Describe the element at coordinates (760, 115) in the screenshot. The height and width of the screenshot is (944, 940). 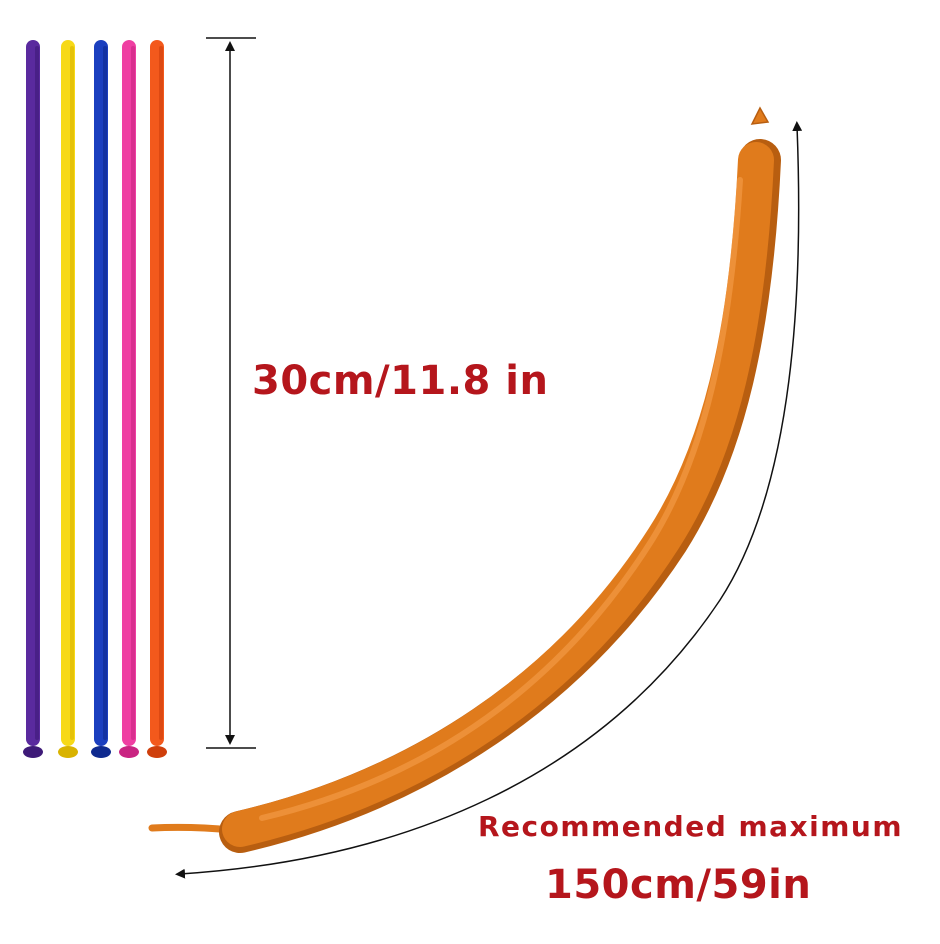
I see `balloon-knot` at that location.